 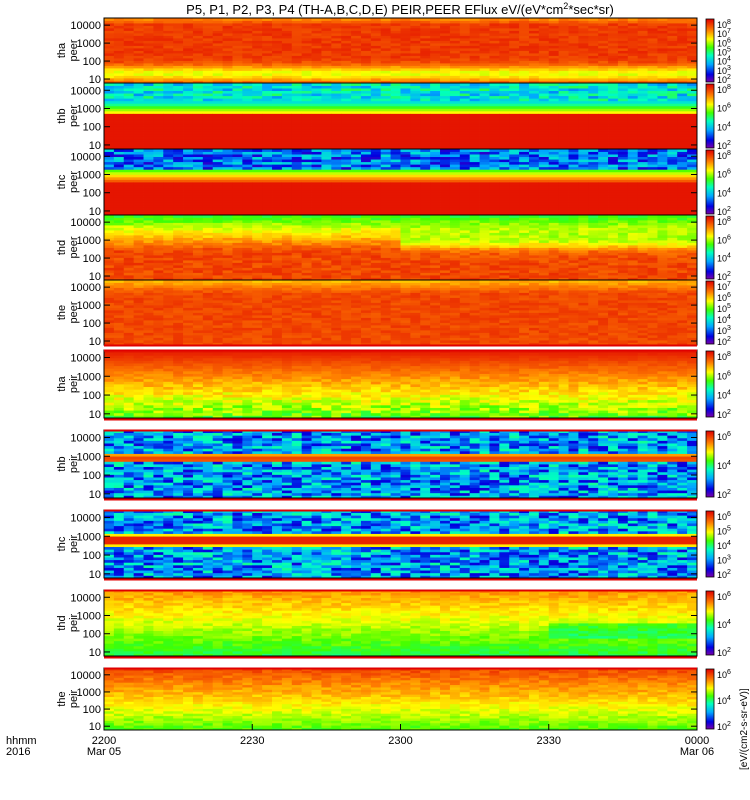 What do you see at coordinates (697, 752) in the screenshot?
I see `x-tick-date: Mar 06` at bounding box center [697, 752].